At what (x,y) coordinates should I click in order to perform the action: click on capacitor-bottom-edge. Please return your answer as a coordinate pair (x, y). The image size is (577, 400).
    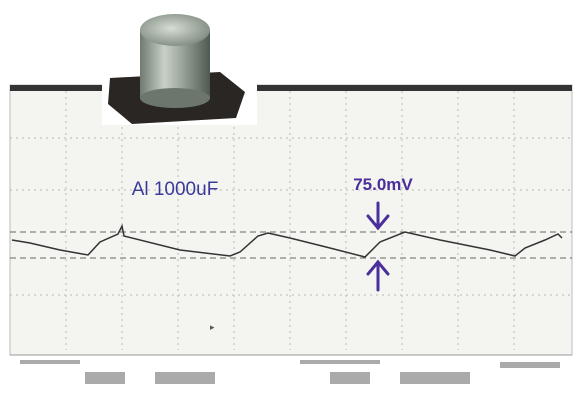
    Looking at the image, I should click on (175, 98).